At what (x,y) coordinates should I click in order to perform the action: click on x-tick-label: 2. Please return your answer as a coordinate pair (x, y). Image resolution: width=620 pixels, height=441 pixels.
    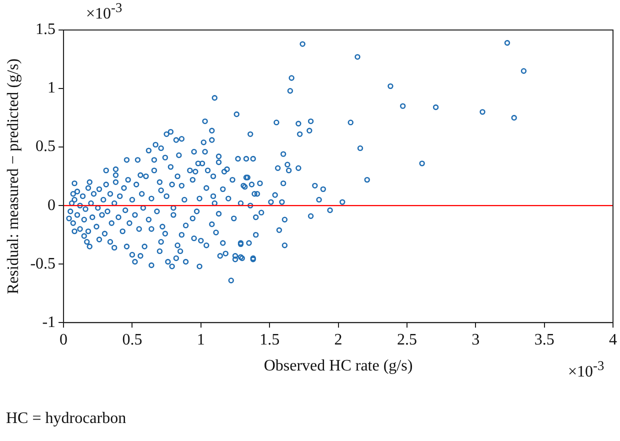
    Looking at the image, I should click on (338, 339).